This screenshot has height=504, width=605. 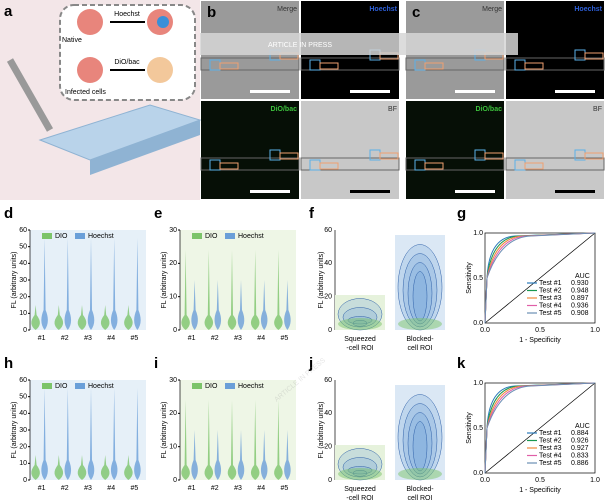 I want to click on cell, so click(x=160, y=70).